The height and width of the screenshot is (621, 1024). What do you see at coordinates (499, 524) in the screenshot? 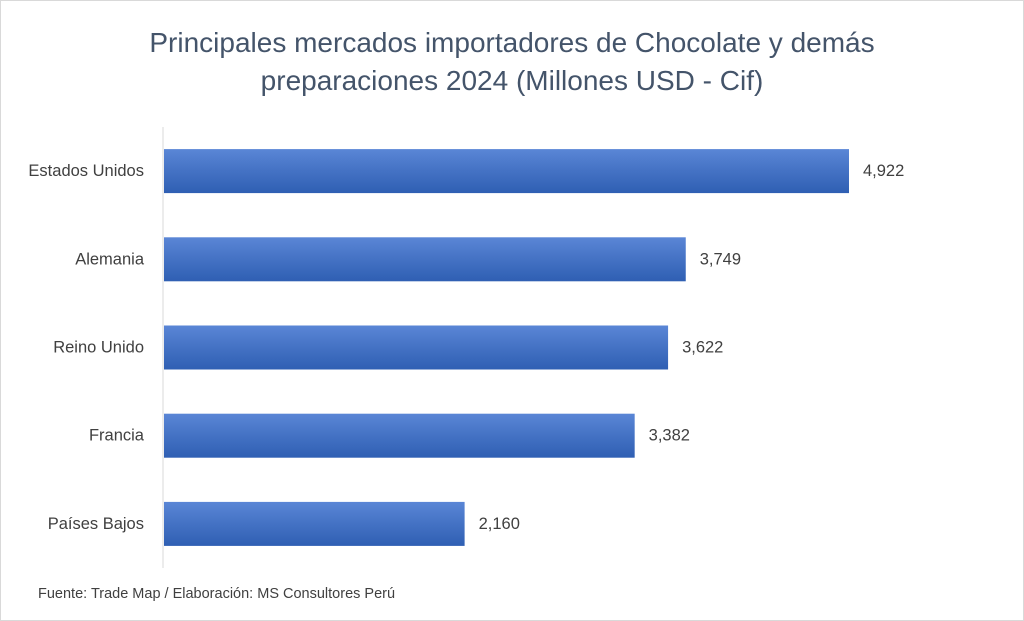
I see `data-label: 2,160` at bounding box center [499, 524].